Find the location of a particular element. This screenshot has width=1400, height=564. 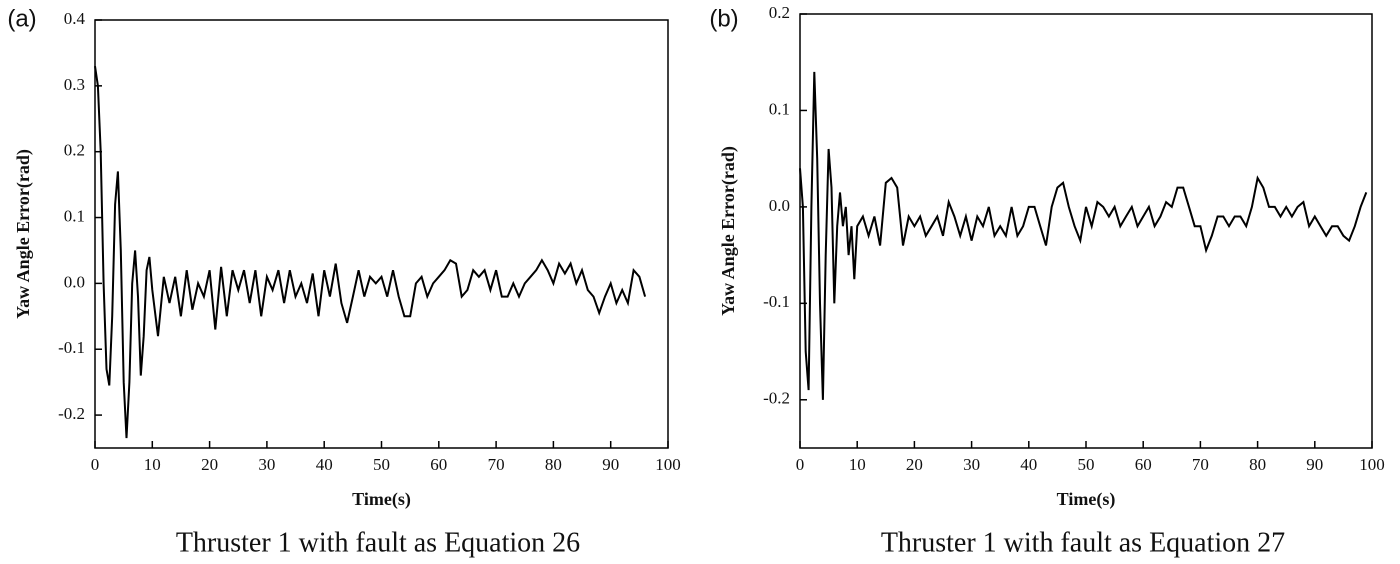

caption: Thruster 1 with fault as Equation 27 is located at coordinates (1083, 542).